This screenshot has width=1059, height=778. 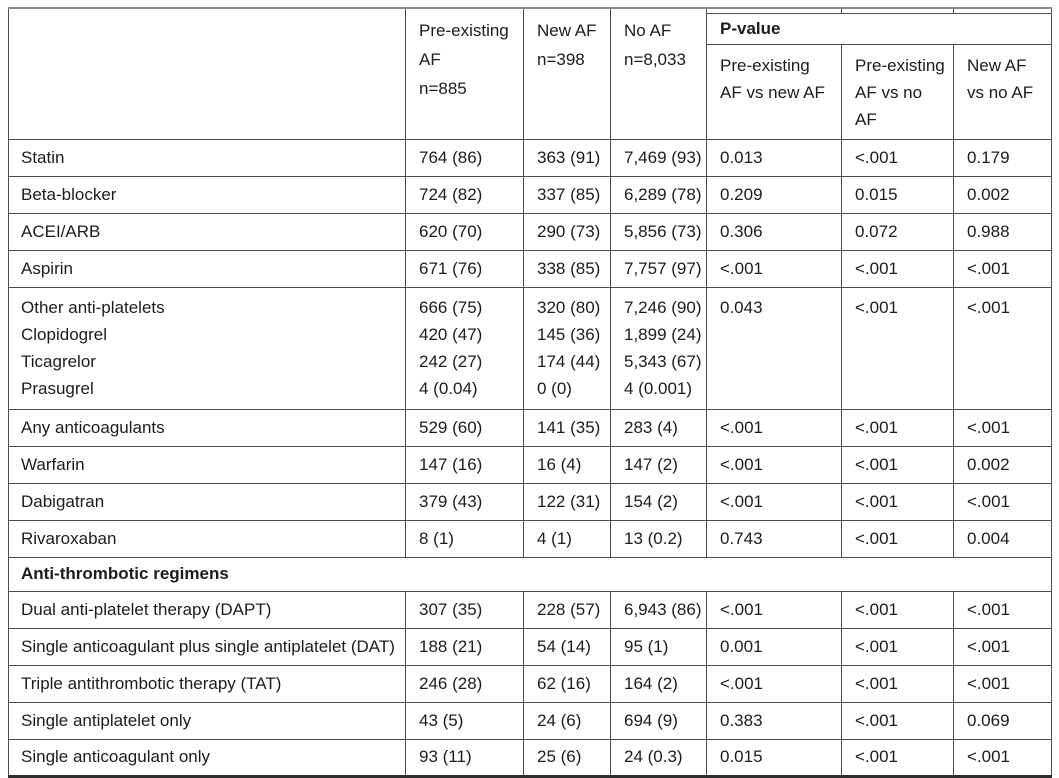 I want to click on cell-value-group: 0.043, so click(x=774, y=348).